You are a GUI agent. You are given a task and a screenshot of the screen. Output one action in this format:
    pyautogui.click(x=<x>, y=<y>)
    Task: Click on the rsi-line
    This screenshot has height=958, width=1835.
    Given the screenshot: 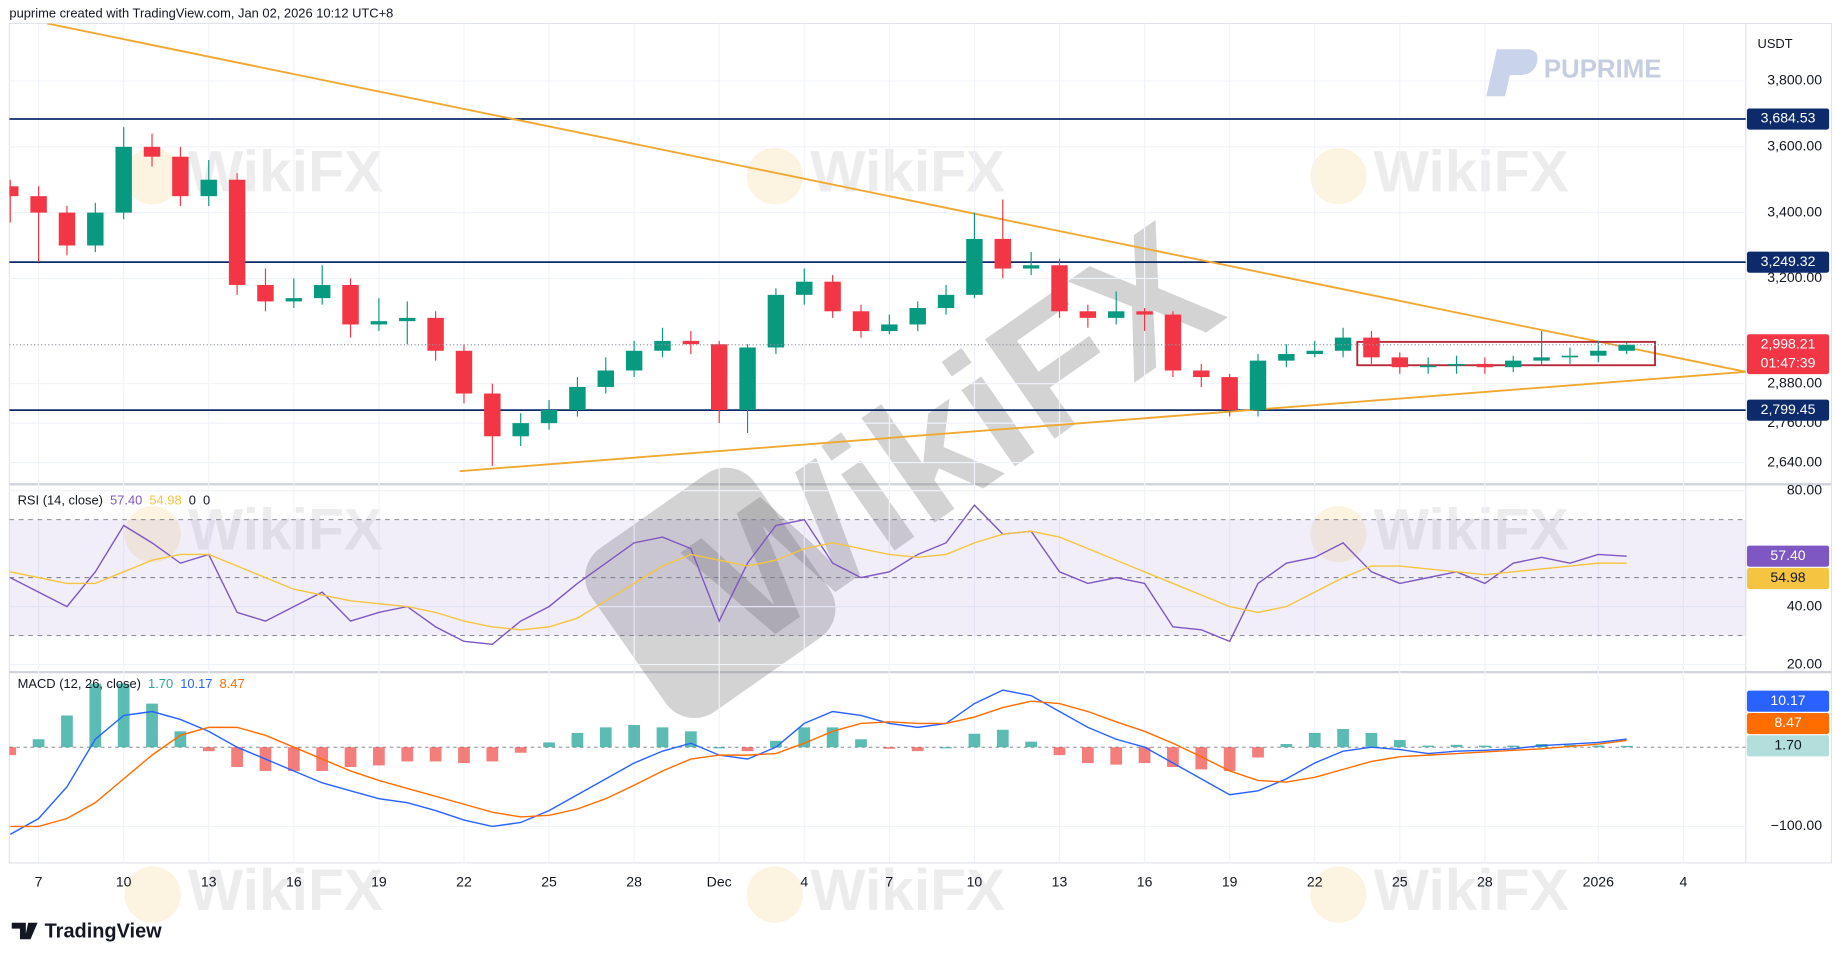 What is the action you would take?
    pyautogui.click(x=818, y=580)
    